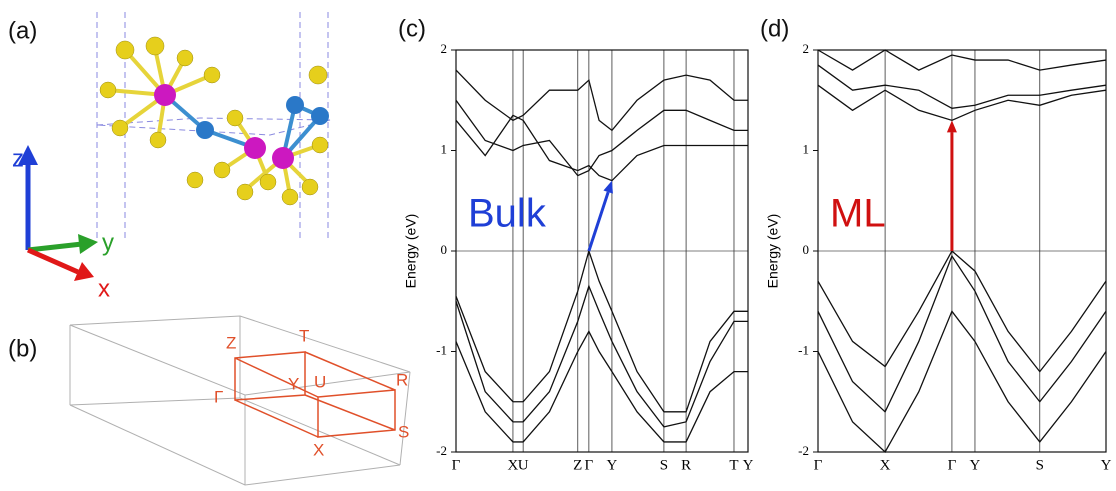 This screenshot has width=1116, height=491. I want to click on axis-triad, so click(58, 213).